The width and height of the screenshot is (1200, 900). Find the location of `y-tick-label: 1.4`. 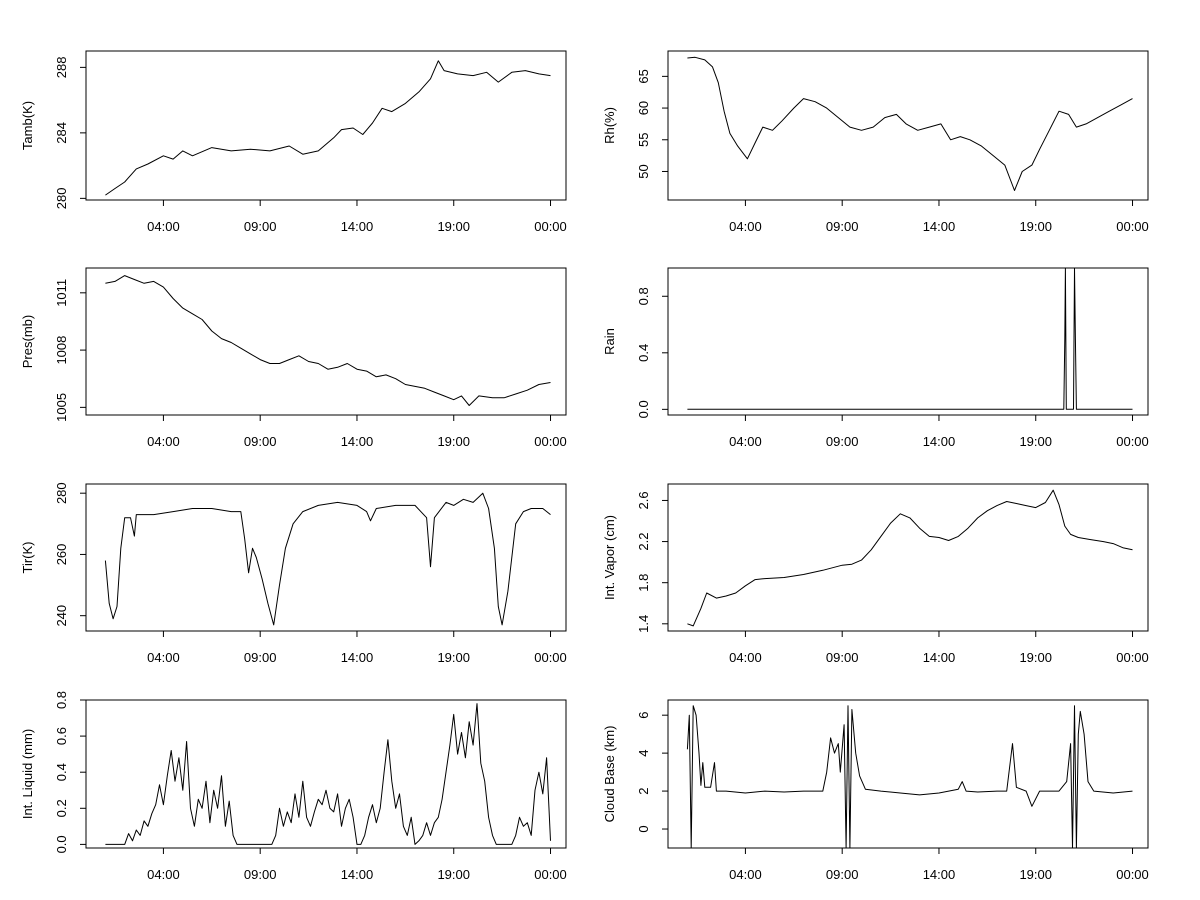

y-tick-label: 1.4 is located at coordinates (643, 624).